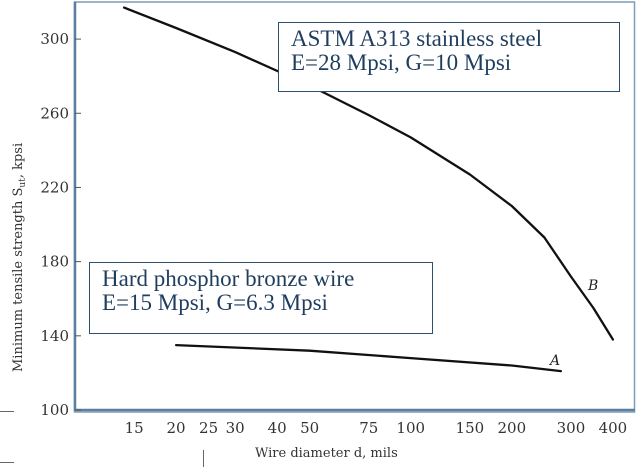 The width and height of the screenshot is (637, 467). I want to click on page-fragment-tick, so click(203, 458).